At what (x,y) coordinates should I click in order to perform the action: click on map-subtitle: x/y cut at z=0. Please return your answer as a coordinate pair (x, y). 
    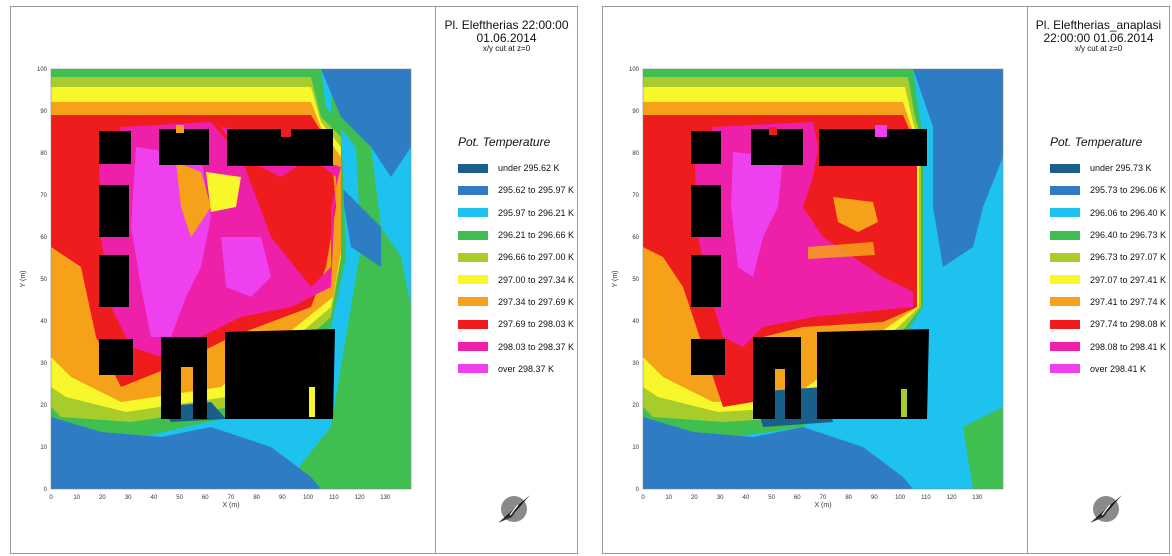
    Looking at the image, I should click on (1098, 48).